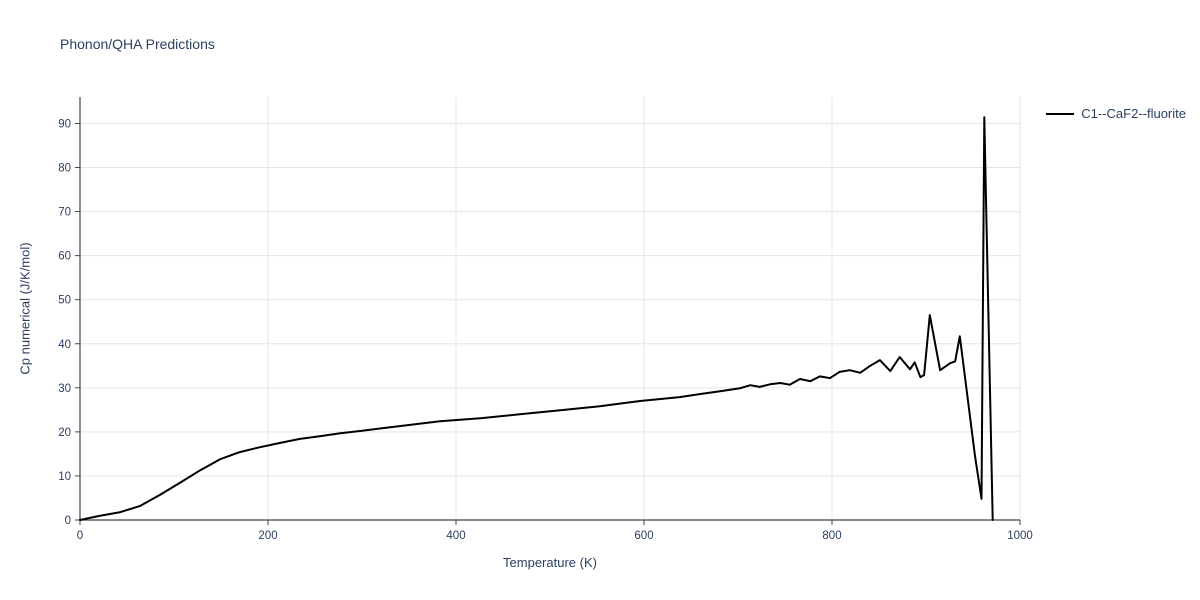 The height and width of the screenshot is (600, 1200). I want to click on legend: C1--CaF2--fluorite, so click(1116, 113).